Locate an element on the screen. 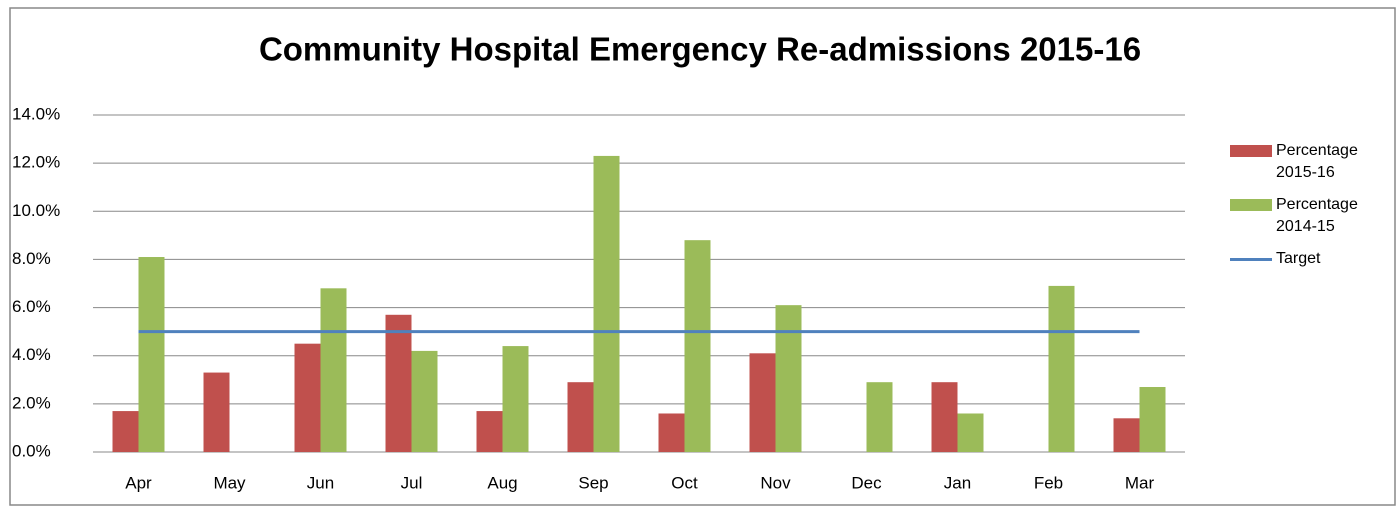  y-tick-label: 8.0% is located at coordinates (31, 258).